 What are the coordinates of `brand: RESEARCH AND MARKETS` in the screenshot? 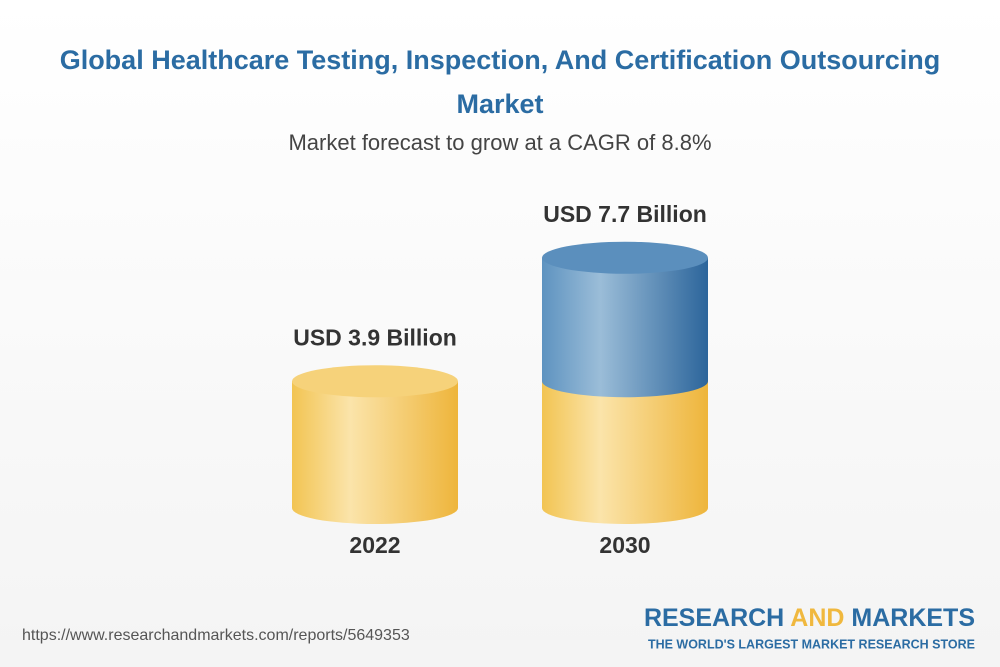 It's located at (809, 618).